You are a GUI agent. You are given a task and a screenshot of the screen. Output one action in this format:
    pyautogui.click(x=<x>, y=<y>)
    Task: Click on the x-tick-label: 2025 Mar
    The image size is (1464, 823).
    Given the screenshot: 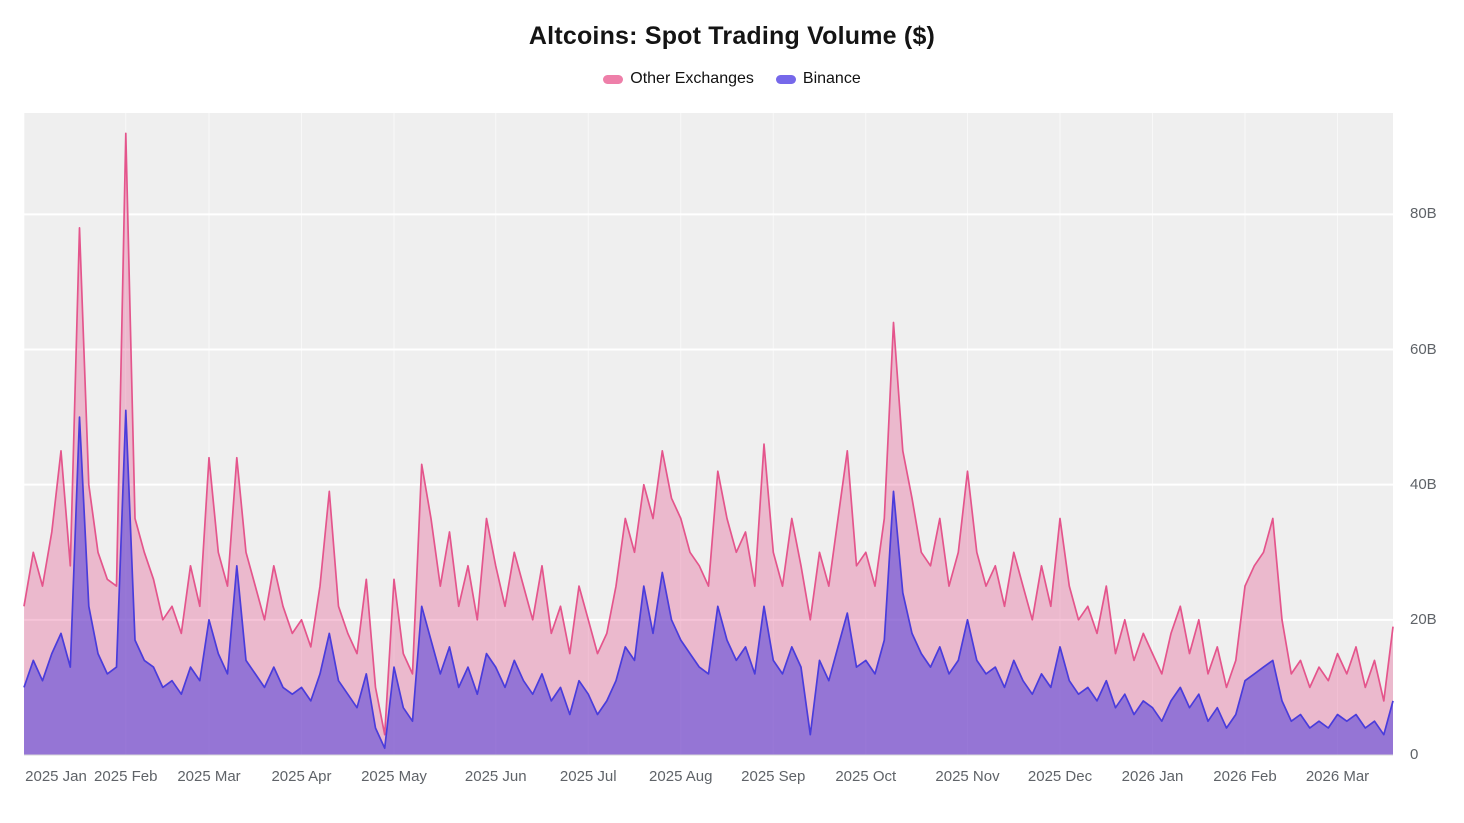 What is the action you would take?
    pyautogui.click(x=209, y=776)
    